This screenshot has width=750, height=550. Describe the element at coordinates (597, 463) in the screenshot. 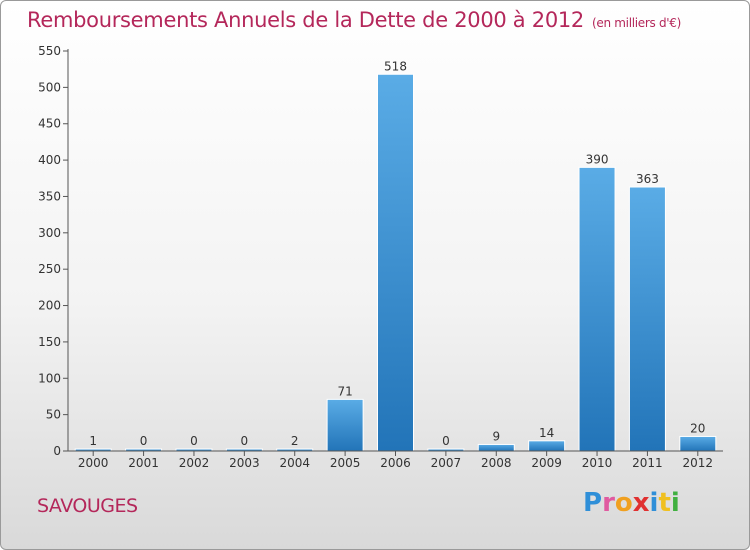

I see `x-tick-label: 2010` at that location.